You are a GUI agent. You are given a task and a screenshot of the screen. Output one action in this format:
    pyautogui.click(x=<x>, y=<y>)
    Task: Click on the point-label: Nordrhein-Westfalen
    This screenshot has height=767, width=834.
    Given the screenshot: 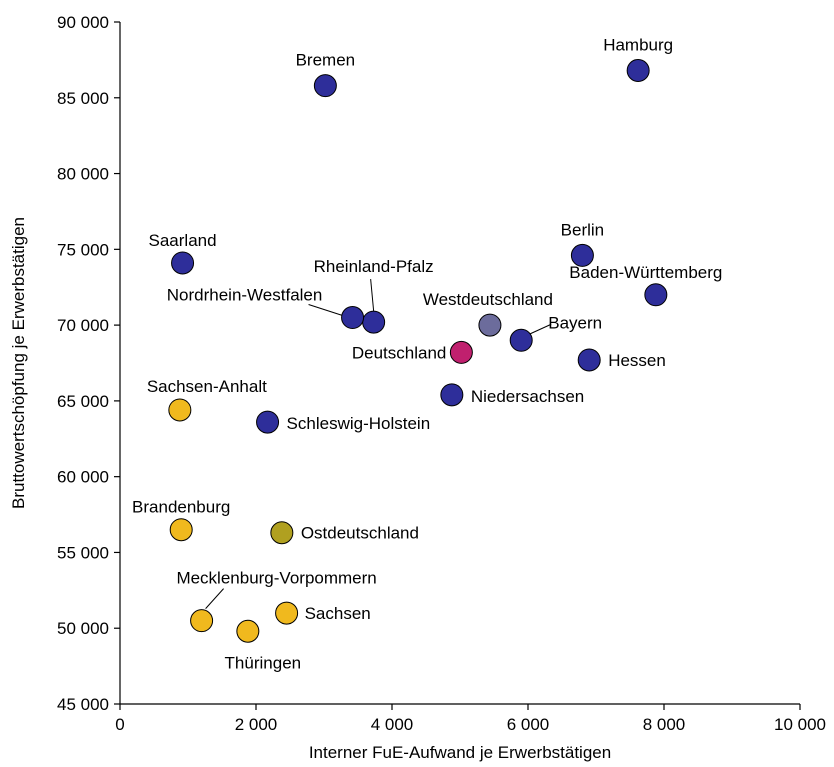 What is the action you would take?
    pyautogui.click(x=245, y=295)
    